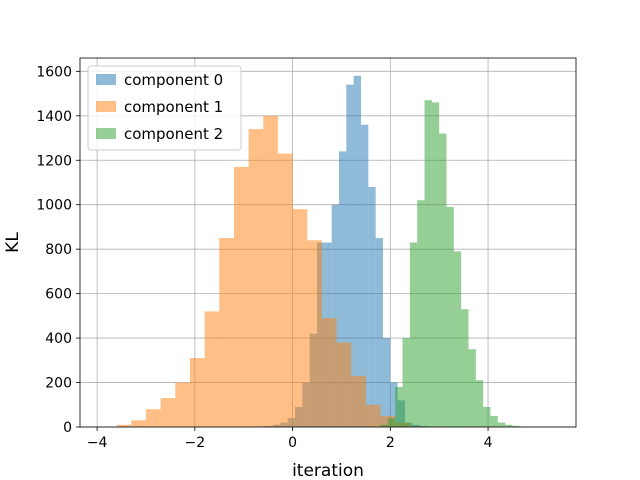  Describe the element at coordinates (173, 134) in the screenshot. I see `legend-label: component 2` at that location.